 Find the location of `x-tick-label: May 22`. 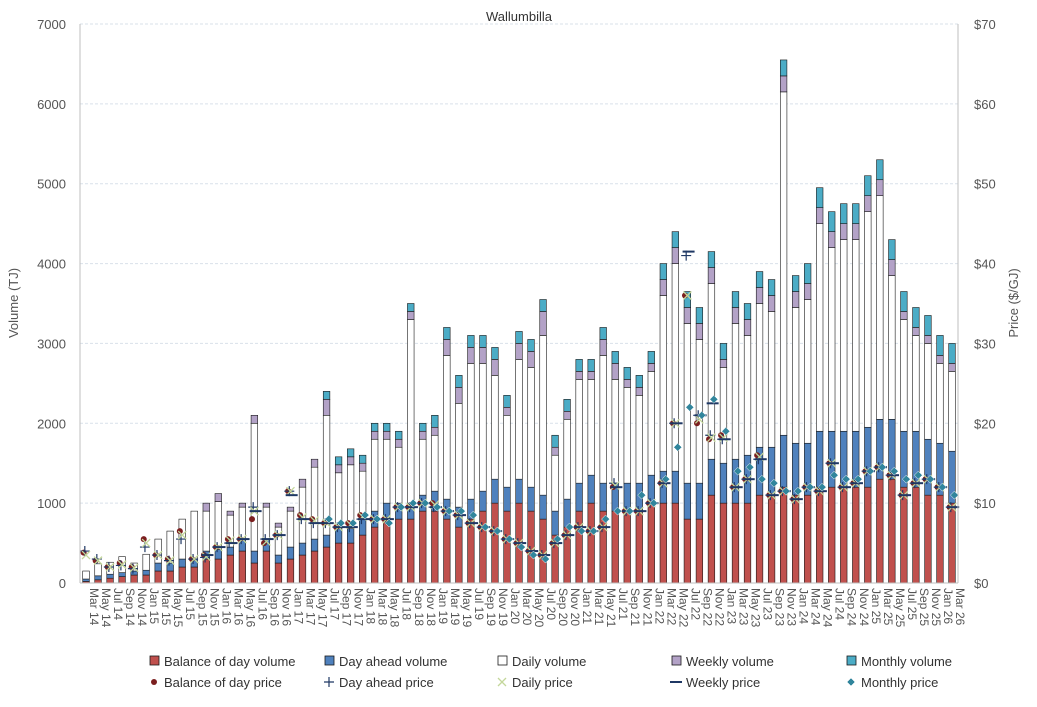

x-tick-label: May 22 is located at coordinates (683, 608).